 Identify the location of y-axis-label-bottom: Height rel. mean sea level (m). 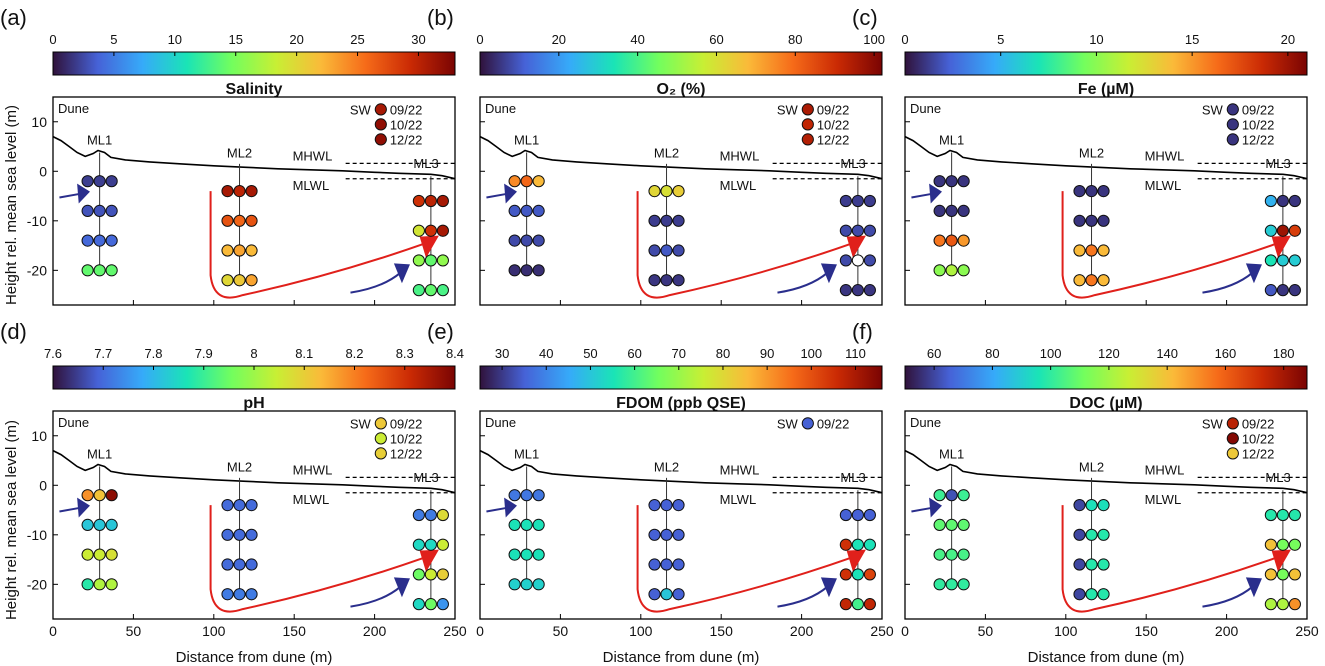
(11, 520).